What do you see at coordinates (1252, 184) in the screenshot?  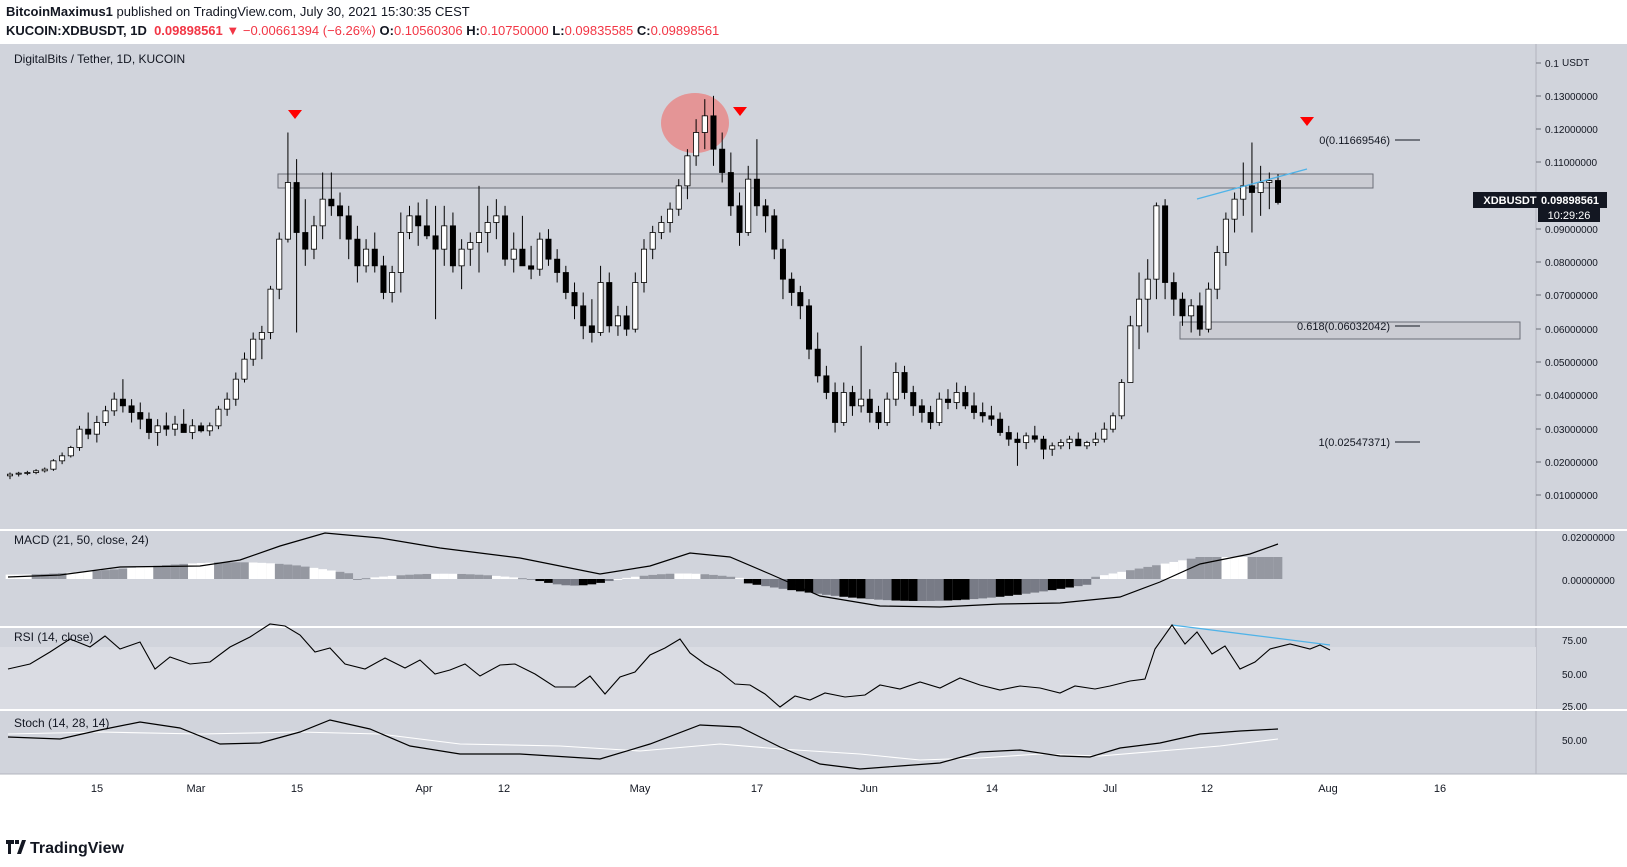 I see `price-trendline` at bounding box center [1252, 184].